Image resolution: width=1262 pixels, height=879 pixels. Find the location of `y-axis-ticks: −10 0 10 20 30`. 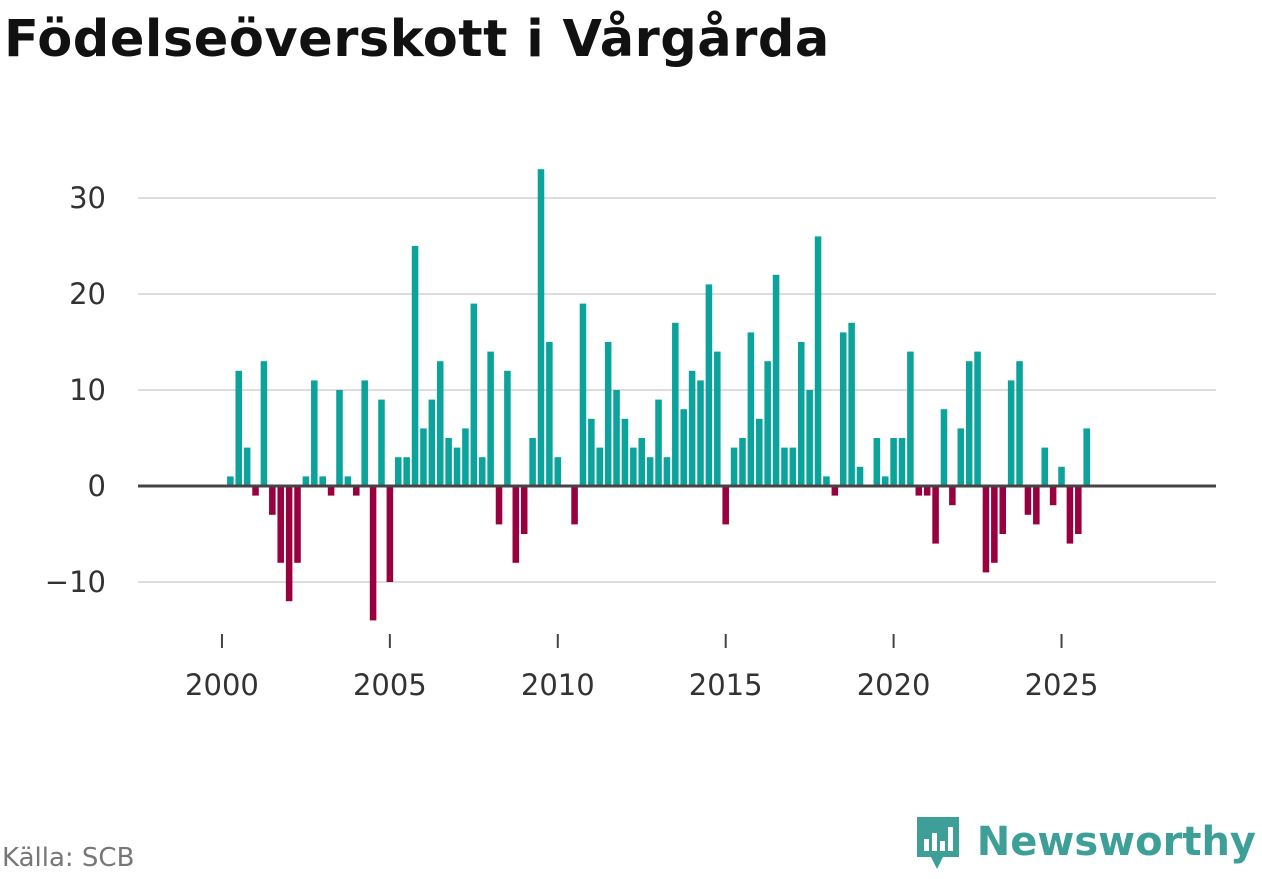

y-axis-ticks: −10 0 10 20 30 is located at coordinates (75, 390).